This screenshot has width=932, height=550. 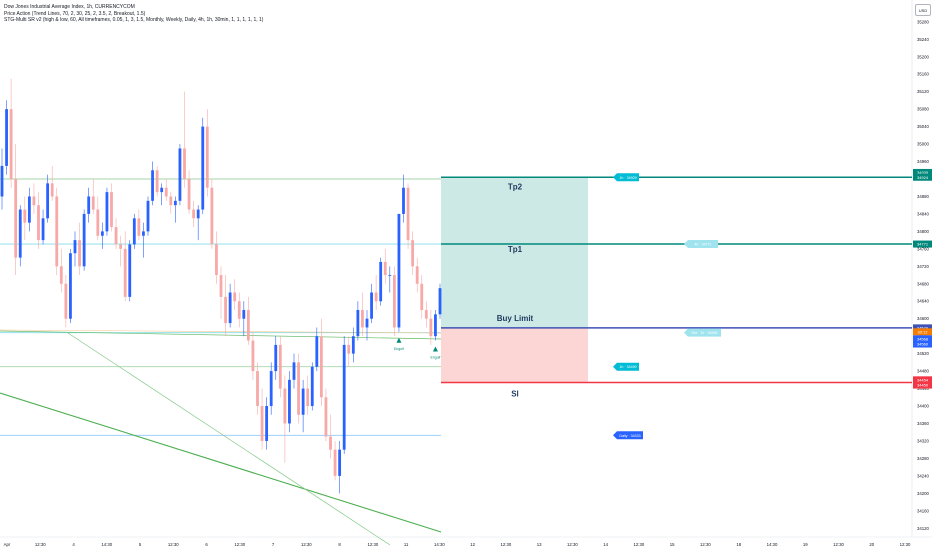 What do you see at coordinates (626, 177) in the screenshot?
I see `sr-badge-tp2` at bounding box center [626, 177].